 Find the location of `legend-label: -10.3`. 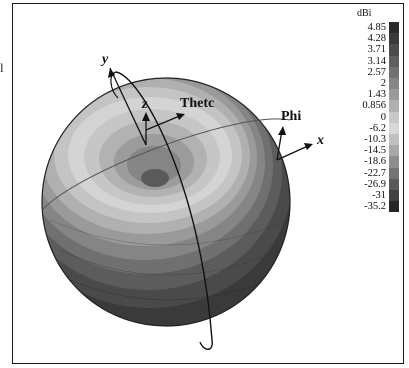

legend-label: -10.3 is located at coordinates (375, 139).